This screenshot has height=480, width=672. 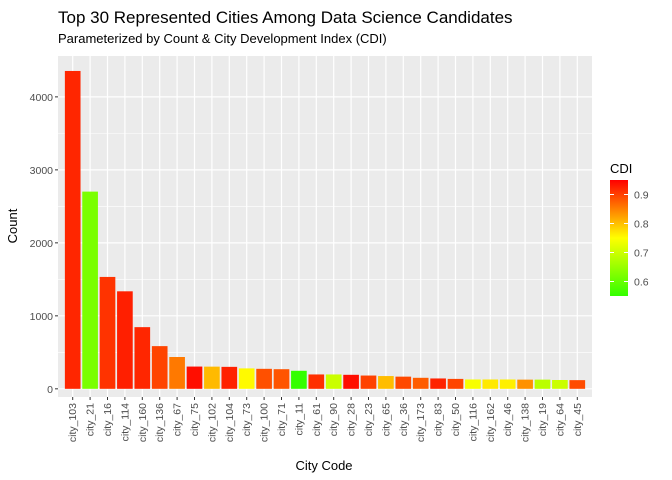 What do you see at coordinates (282, 419) in the screenshot?
I see `x-tick-label: city_71` at bounding box center [282, 419].